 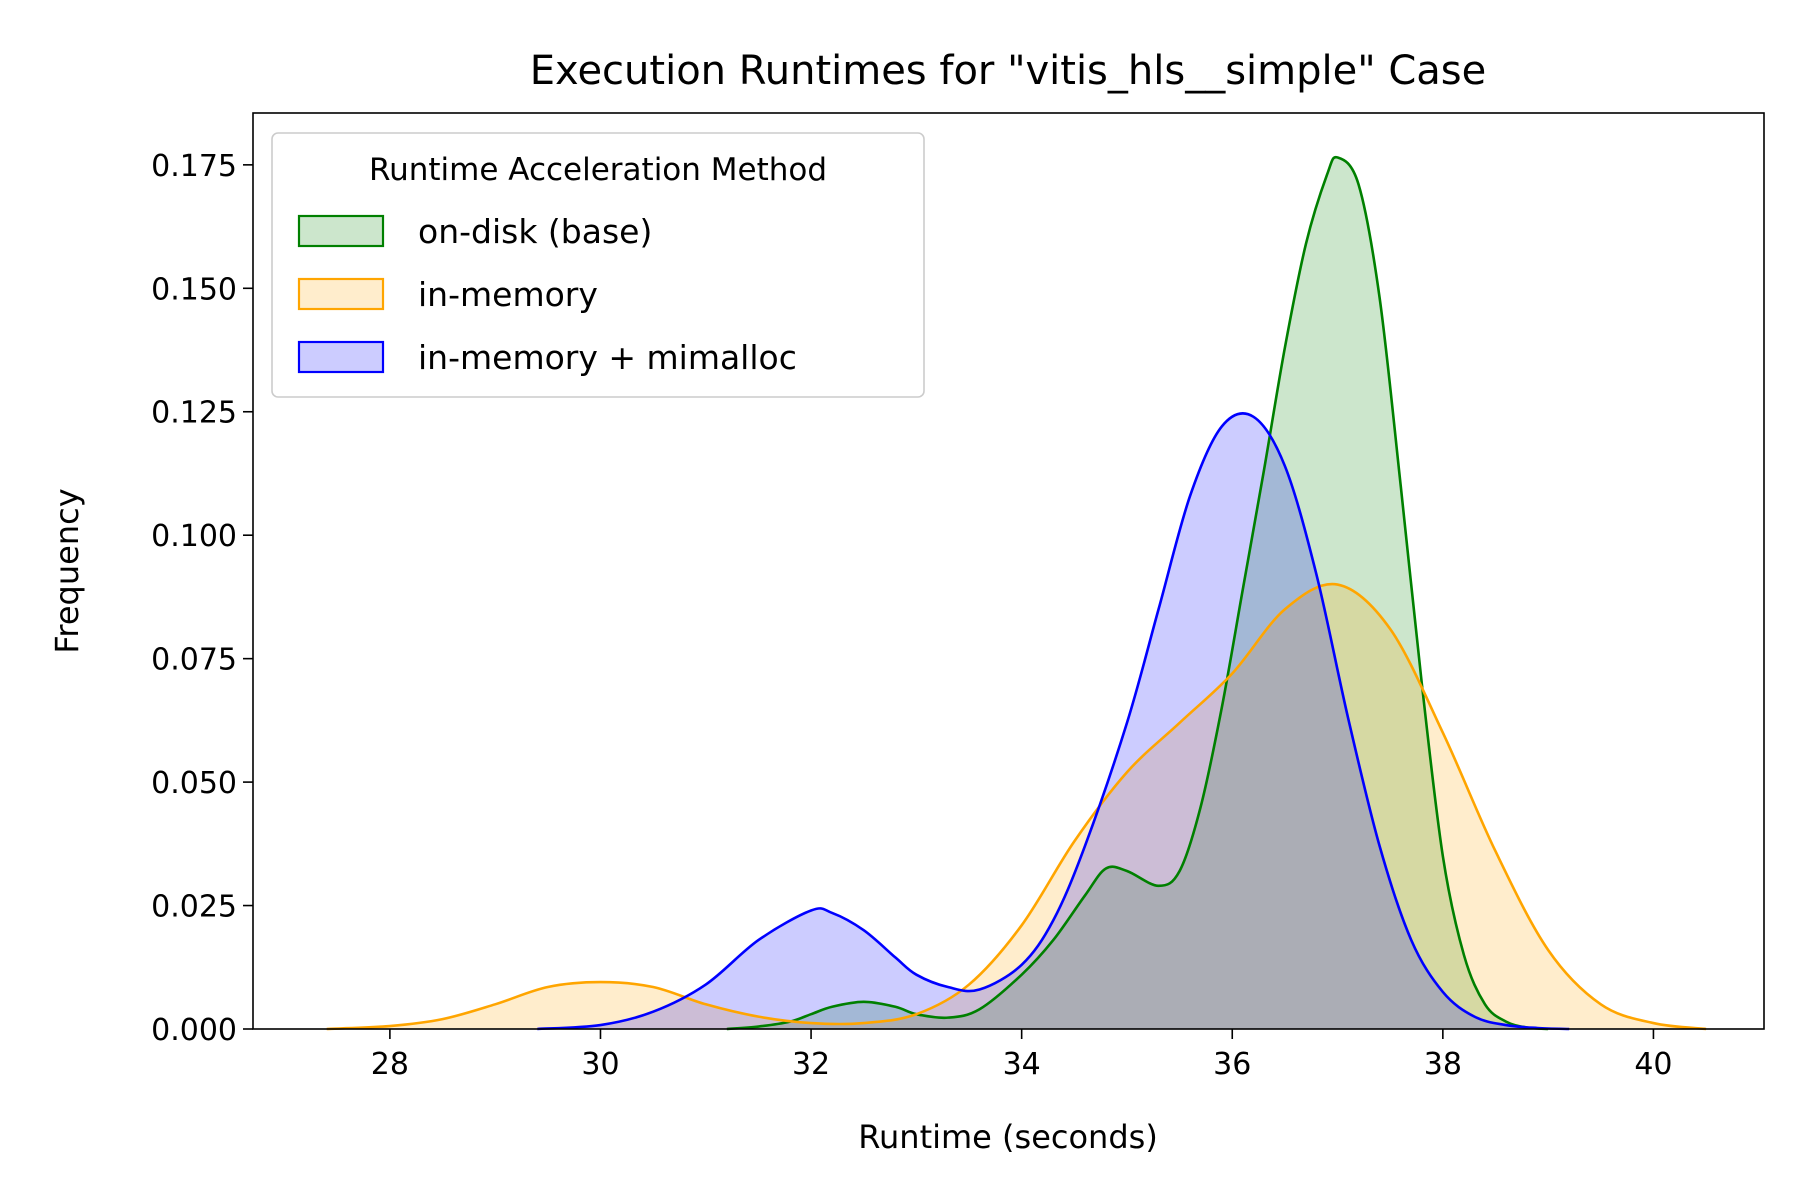 I want to click on legend-box, so click(x=598, y=265).